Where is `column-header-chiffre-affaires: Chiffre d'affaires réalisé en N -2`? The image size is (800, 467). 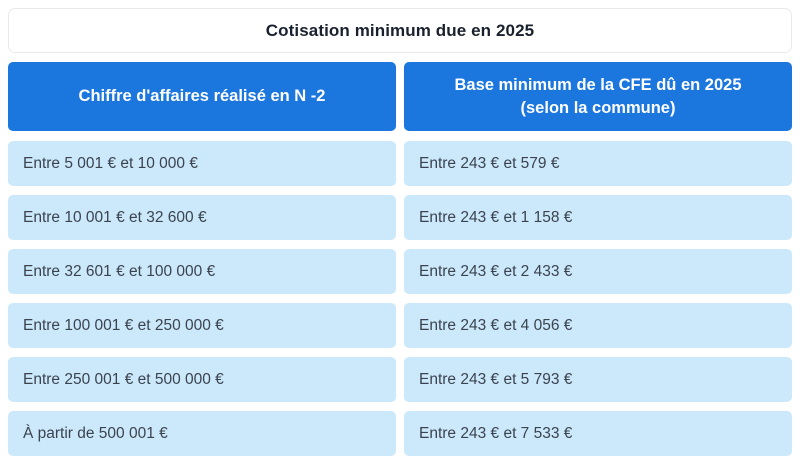
column-header-chiffre-affaires: Chiffre d'affaires réalisé en N -2 is located at coordinates (202, 96).